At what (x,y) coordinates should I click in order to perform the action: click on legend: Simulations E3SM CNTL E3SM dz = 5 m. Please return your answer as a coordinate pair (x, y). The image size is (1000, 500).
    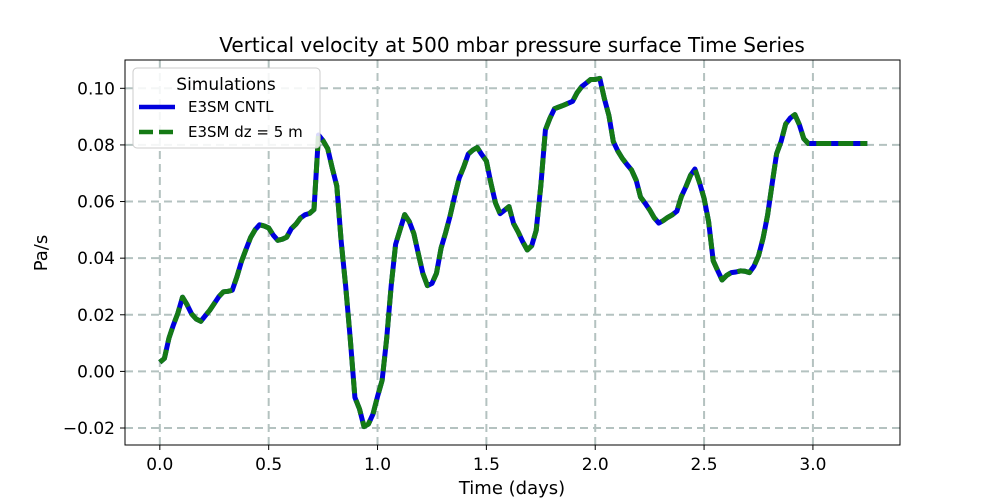
    Looking at the image, I should click on (226, 108).